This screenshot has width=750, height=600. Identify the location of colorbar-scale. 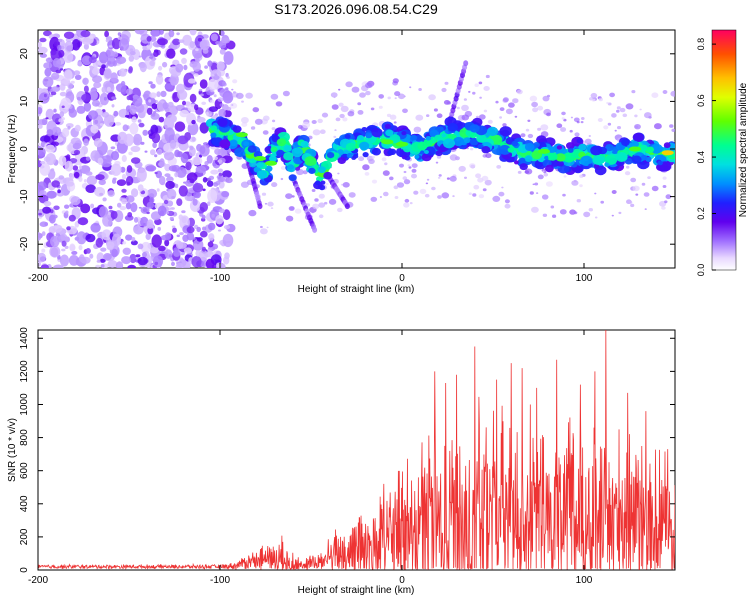
(724, 150).